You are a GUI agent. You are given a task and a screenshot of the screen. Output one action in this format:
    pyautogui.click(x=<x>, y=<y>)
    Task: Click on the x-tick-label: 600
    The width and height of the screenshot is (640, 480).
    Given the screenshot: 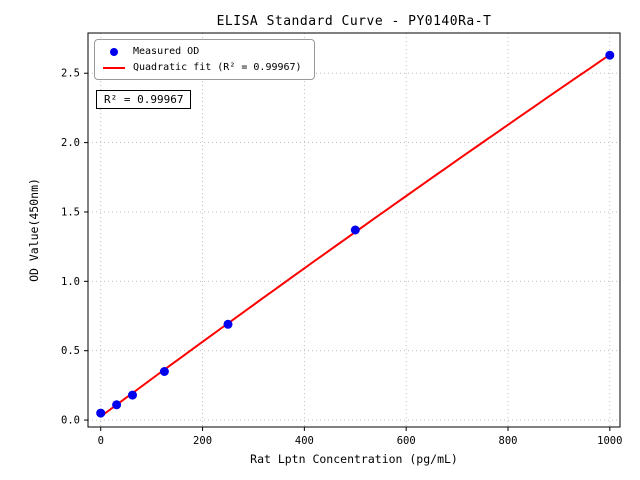 What is the action you would take?
    pyautogui.click(x=406, y=441)
    